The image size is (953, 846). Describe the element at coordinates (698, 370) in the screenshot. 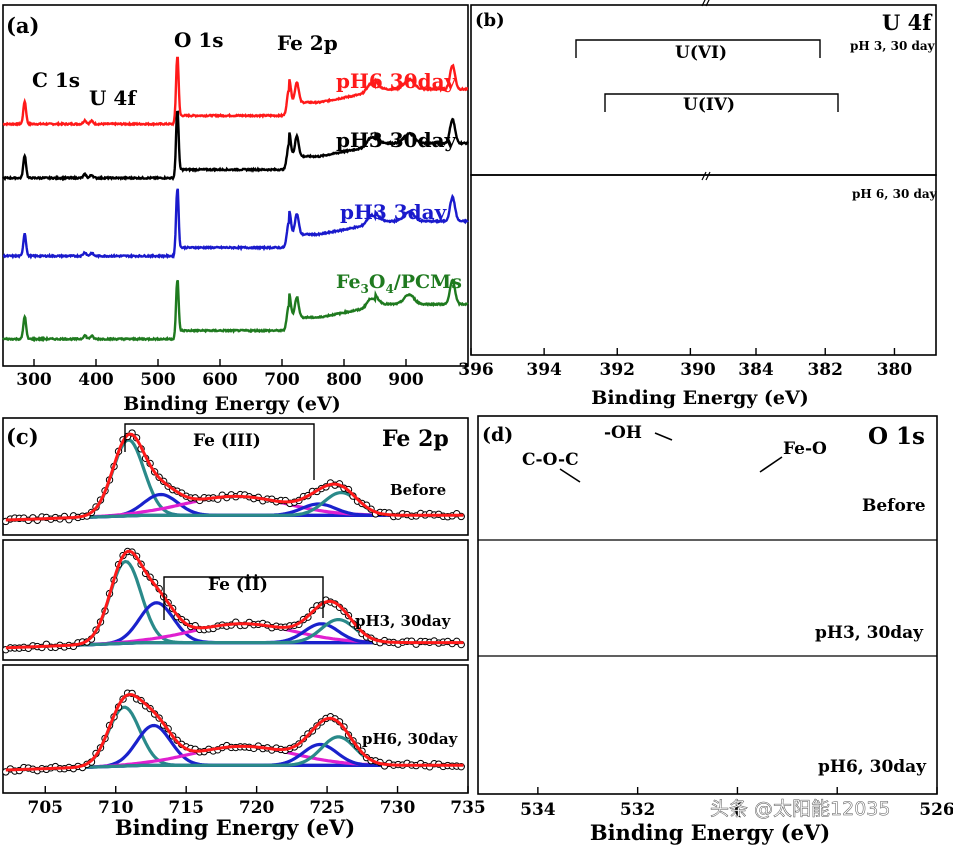

I see `b-tick-label-390: 390` at that location.